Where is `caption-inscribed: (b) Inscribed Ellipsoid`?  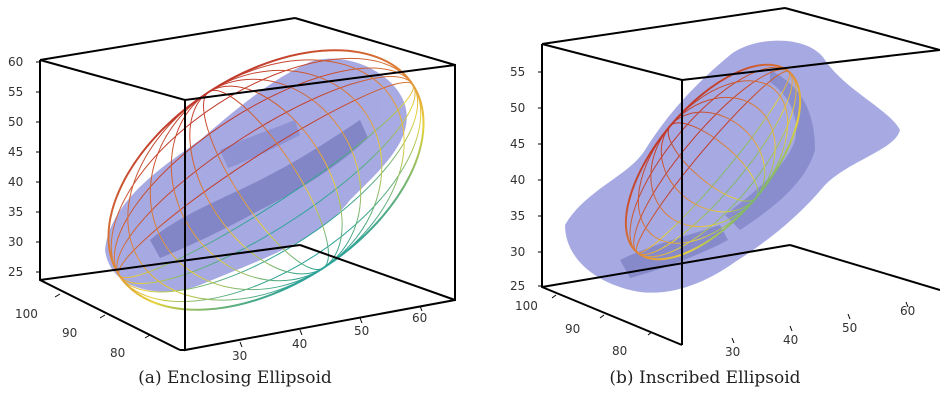 caption-inscribed: (b) Inscribed Ellipsoid is located at coordinates (705, 378).